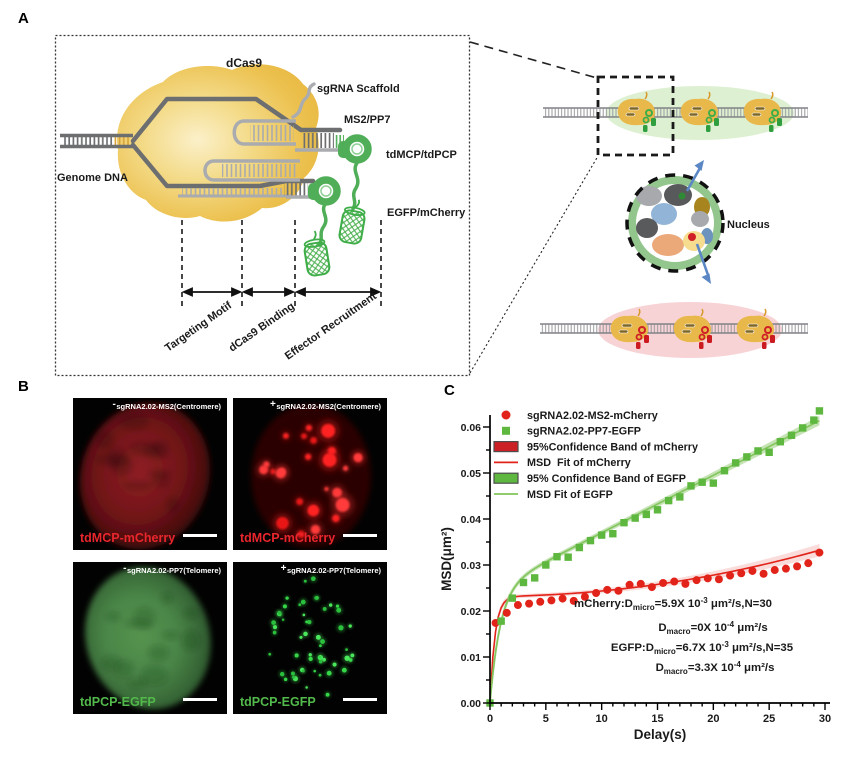  I want to click on legend-item: MSD Fit of EGFP, so click(553, 495).